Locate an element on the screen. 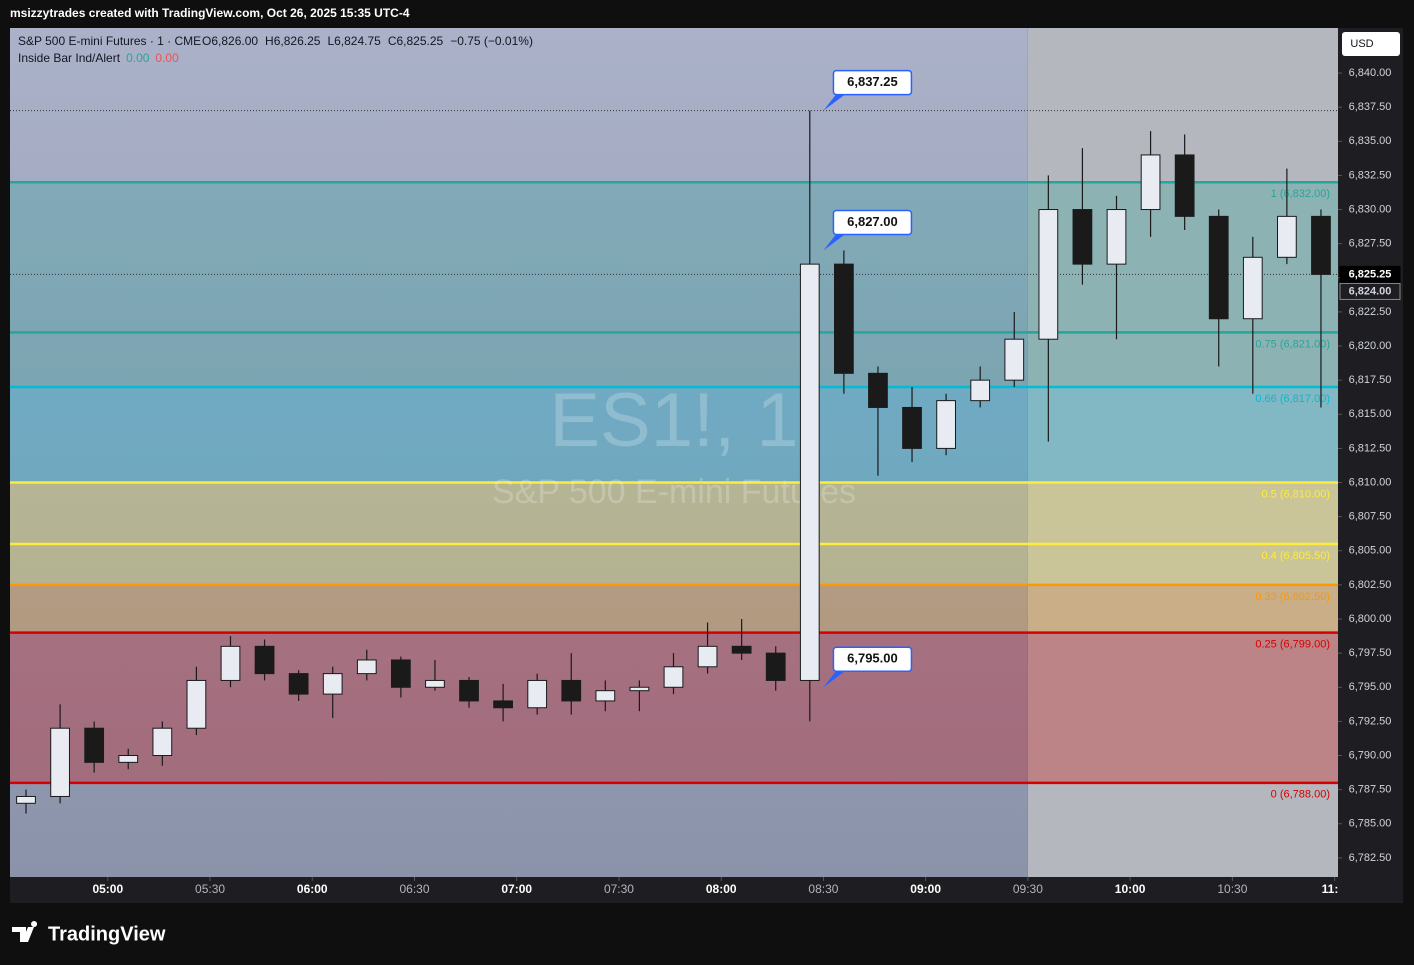 Image resolution: width=1414 pixels, height=965 pixels. price-axis is located at coordinates (1370, 465).